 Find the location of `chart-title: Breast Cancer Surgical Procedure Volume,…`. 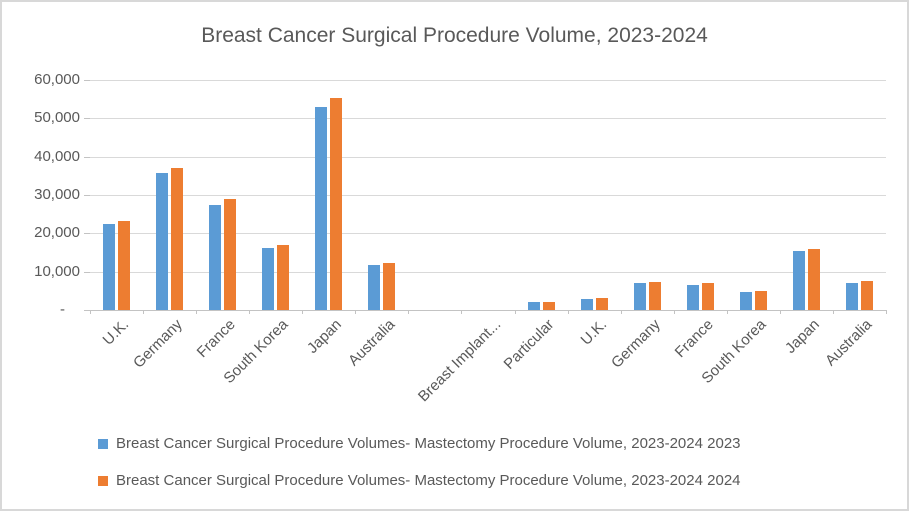

chart-title: Breast Cancer Surgical Procedure Volume,… is located at coordinates (454, 35).